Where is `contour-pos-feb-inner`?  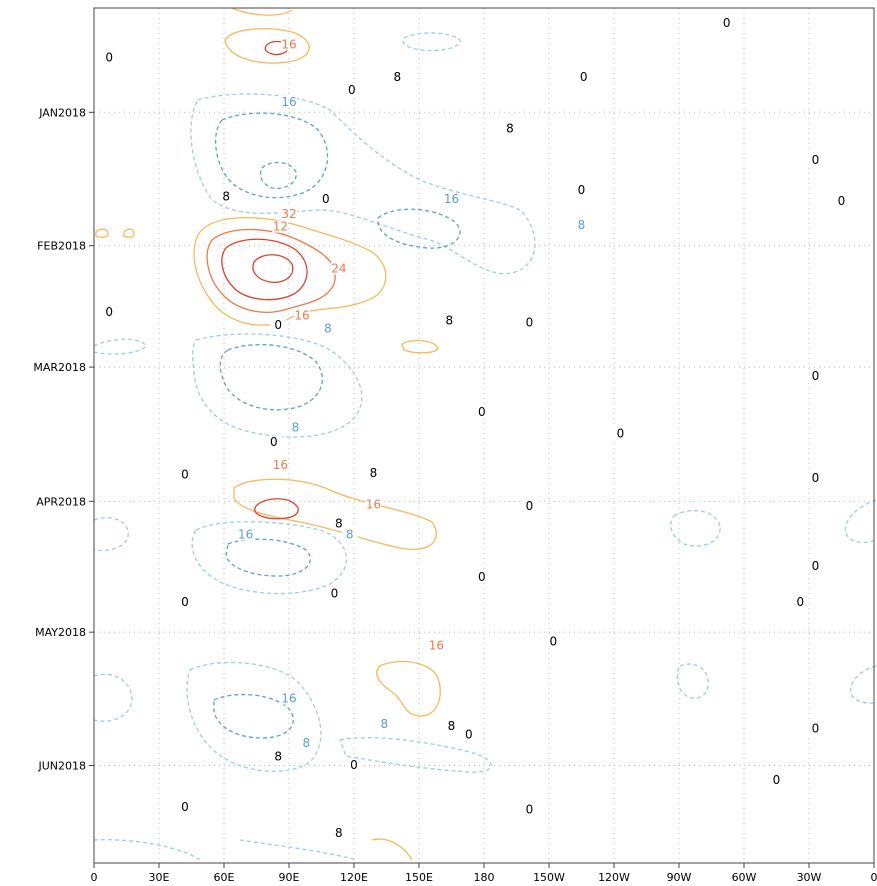
contour-pos-feb-inner is located at coordinates (264, 269).